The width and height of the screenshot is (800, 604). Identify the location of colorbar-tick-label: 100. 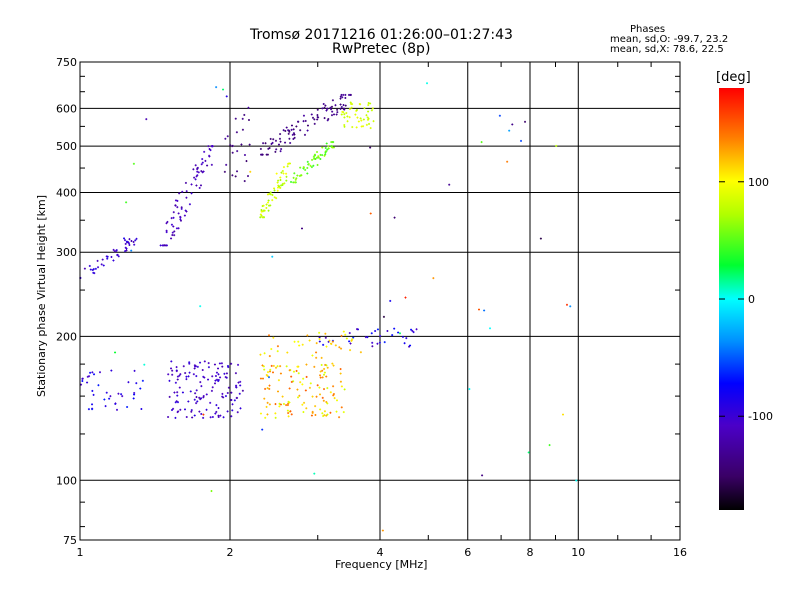
(758, 182).